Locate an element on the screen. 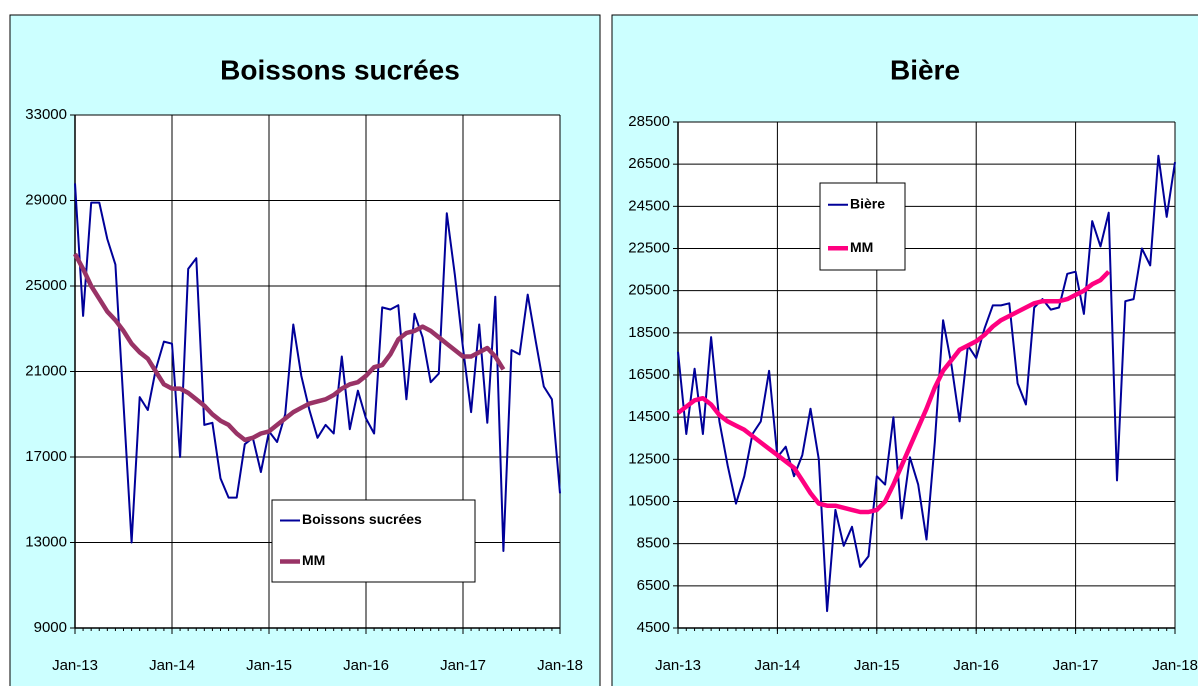 The width and height of the screenshot is (1198, 686). y-tick-label: 22500 is located at coordinates (649, 247).